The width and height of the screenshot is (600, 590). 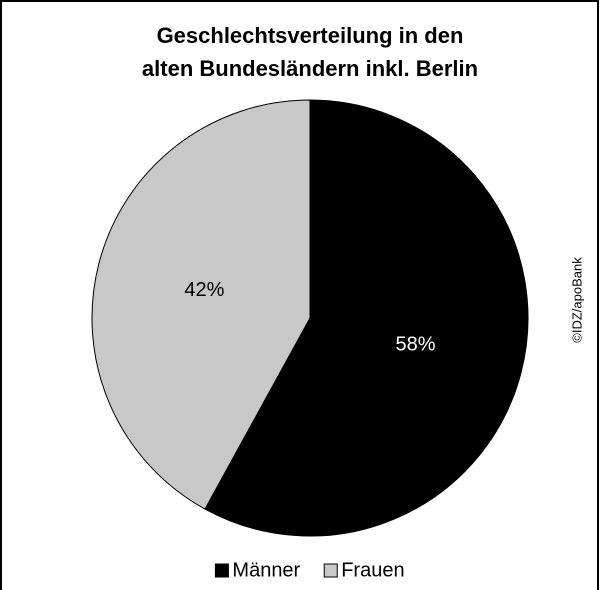 I want to click on value-label: 58%, so click(x=416, y=344).